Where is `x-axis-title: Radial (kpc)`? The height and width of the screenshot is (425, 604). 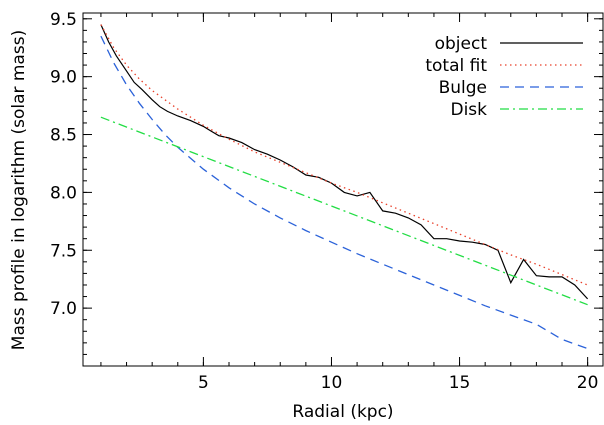 x-axis-title: Radial (kpc) is located at coordinates (342, 412).